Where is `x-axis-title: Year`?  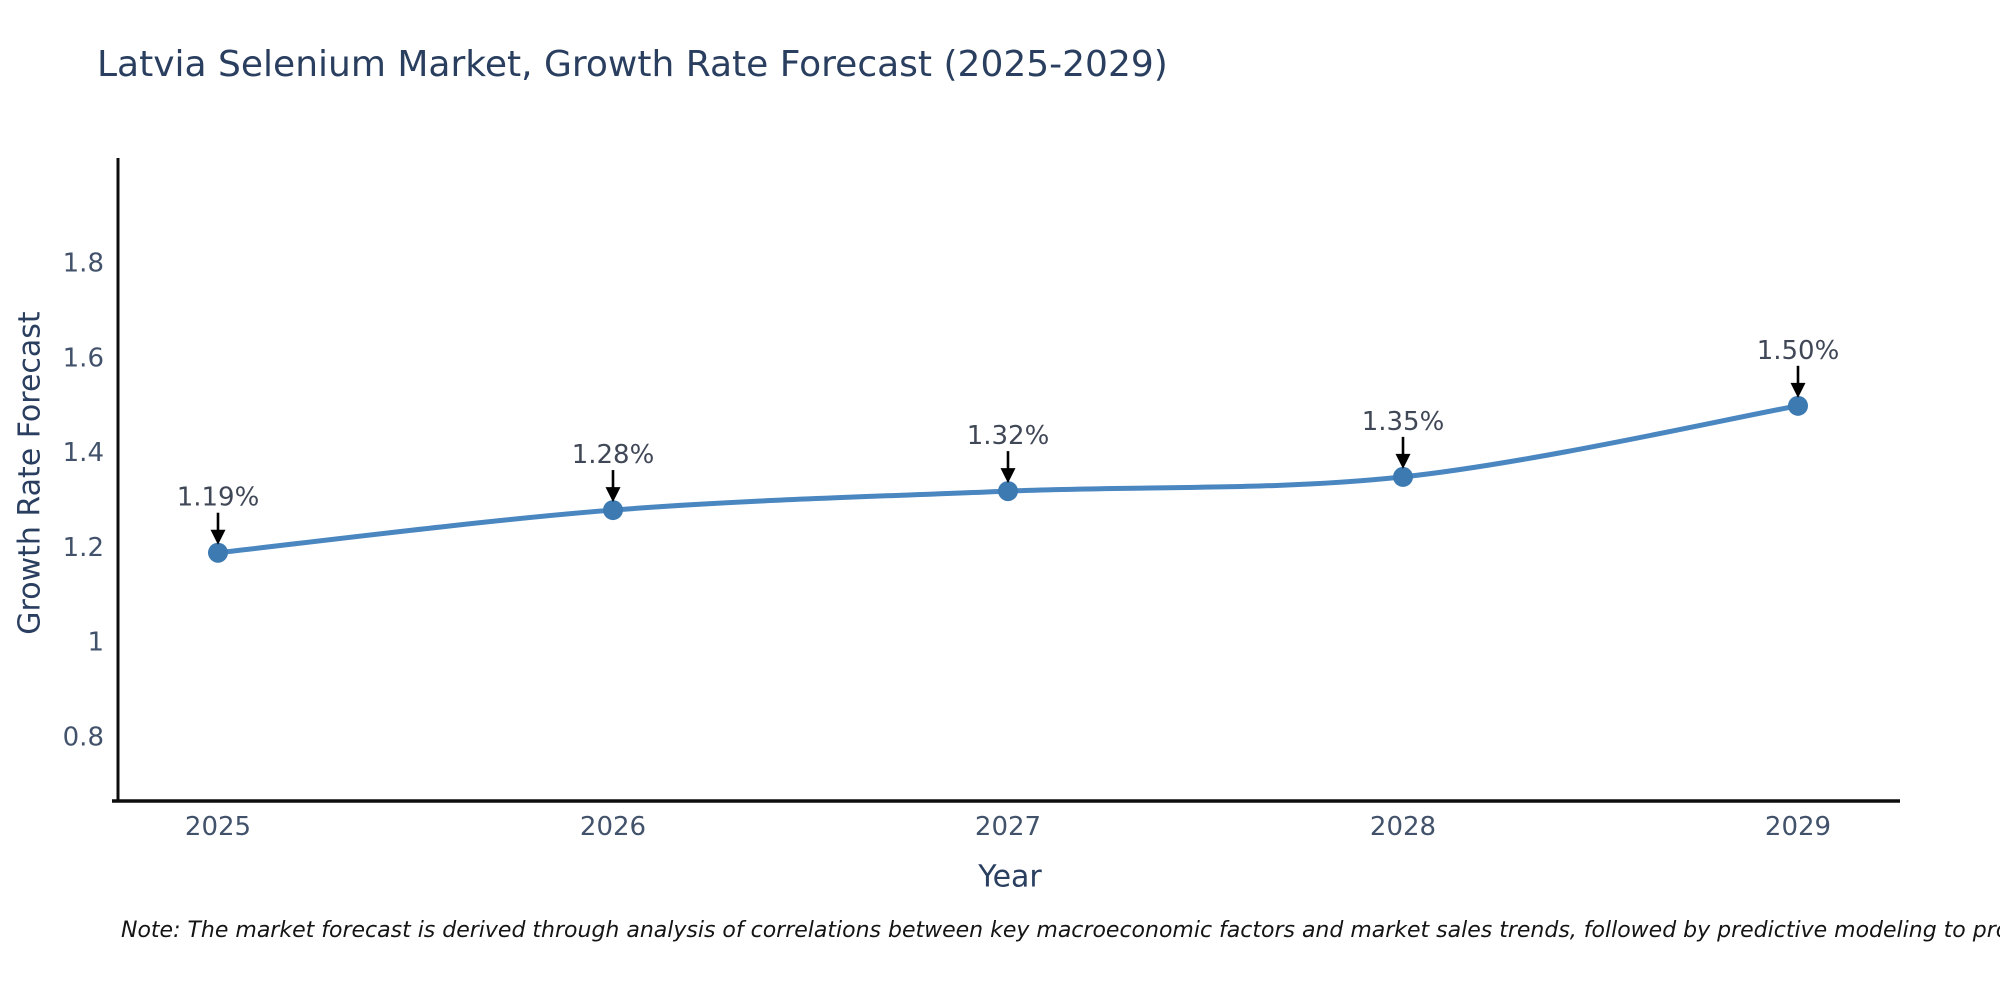
x-axis-title: Year is located at coordinates (1010, 877).